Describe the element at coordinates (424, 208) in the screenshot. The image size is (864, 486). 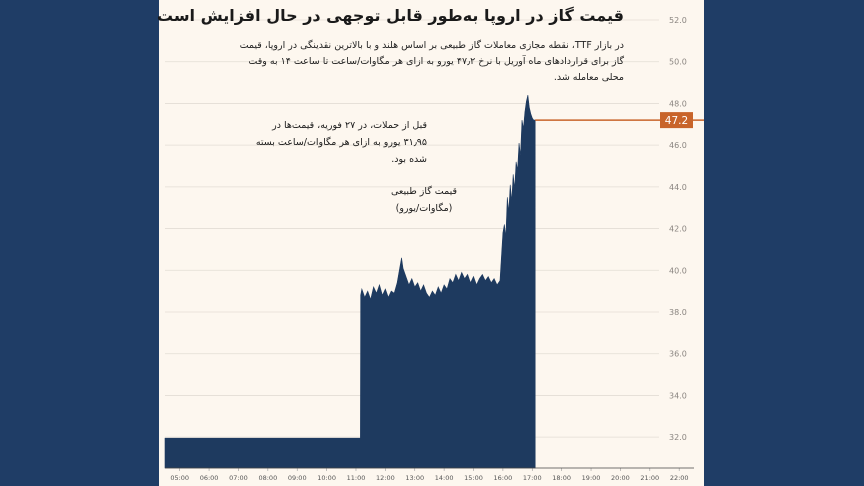
I see `series-label-line2: (مگاوات/یورو)` at that location.